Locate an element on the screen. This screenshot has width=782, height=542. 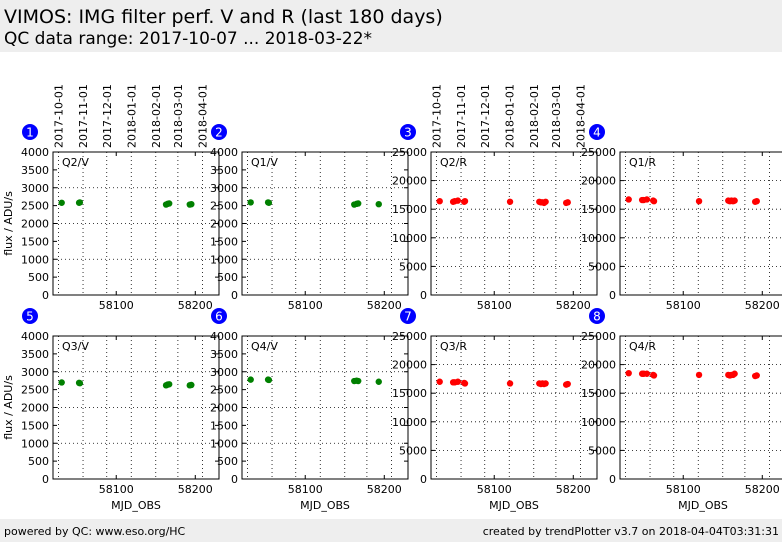
panel-label: Q2/R is located at coordinates (453, 162).